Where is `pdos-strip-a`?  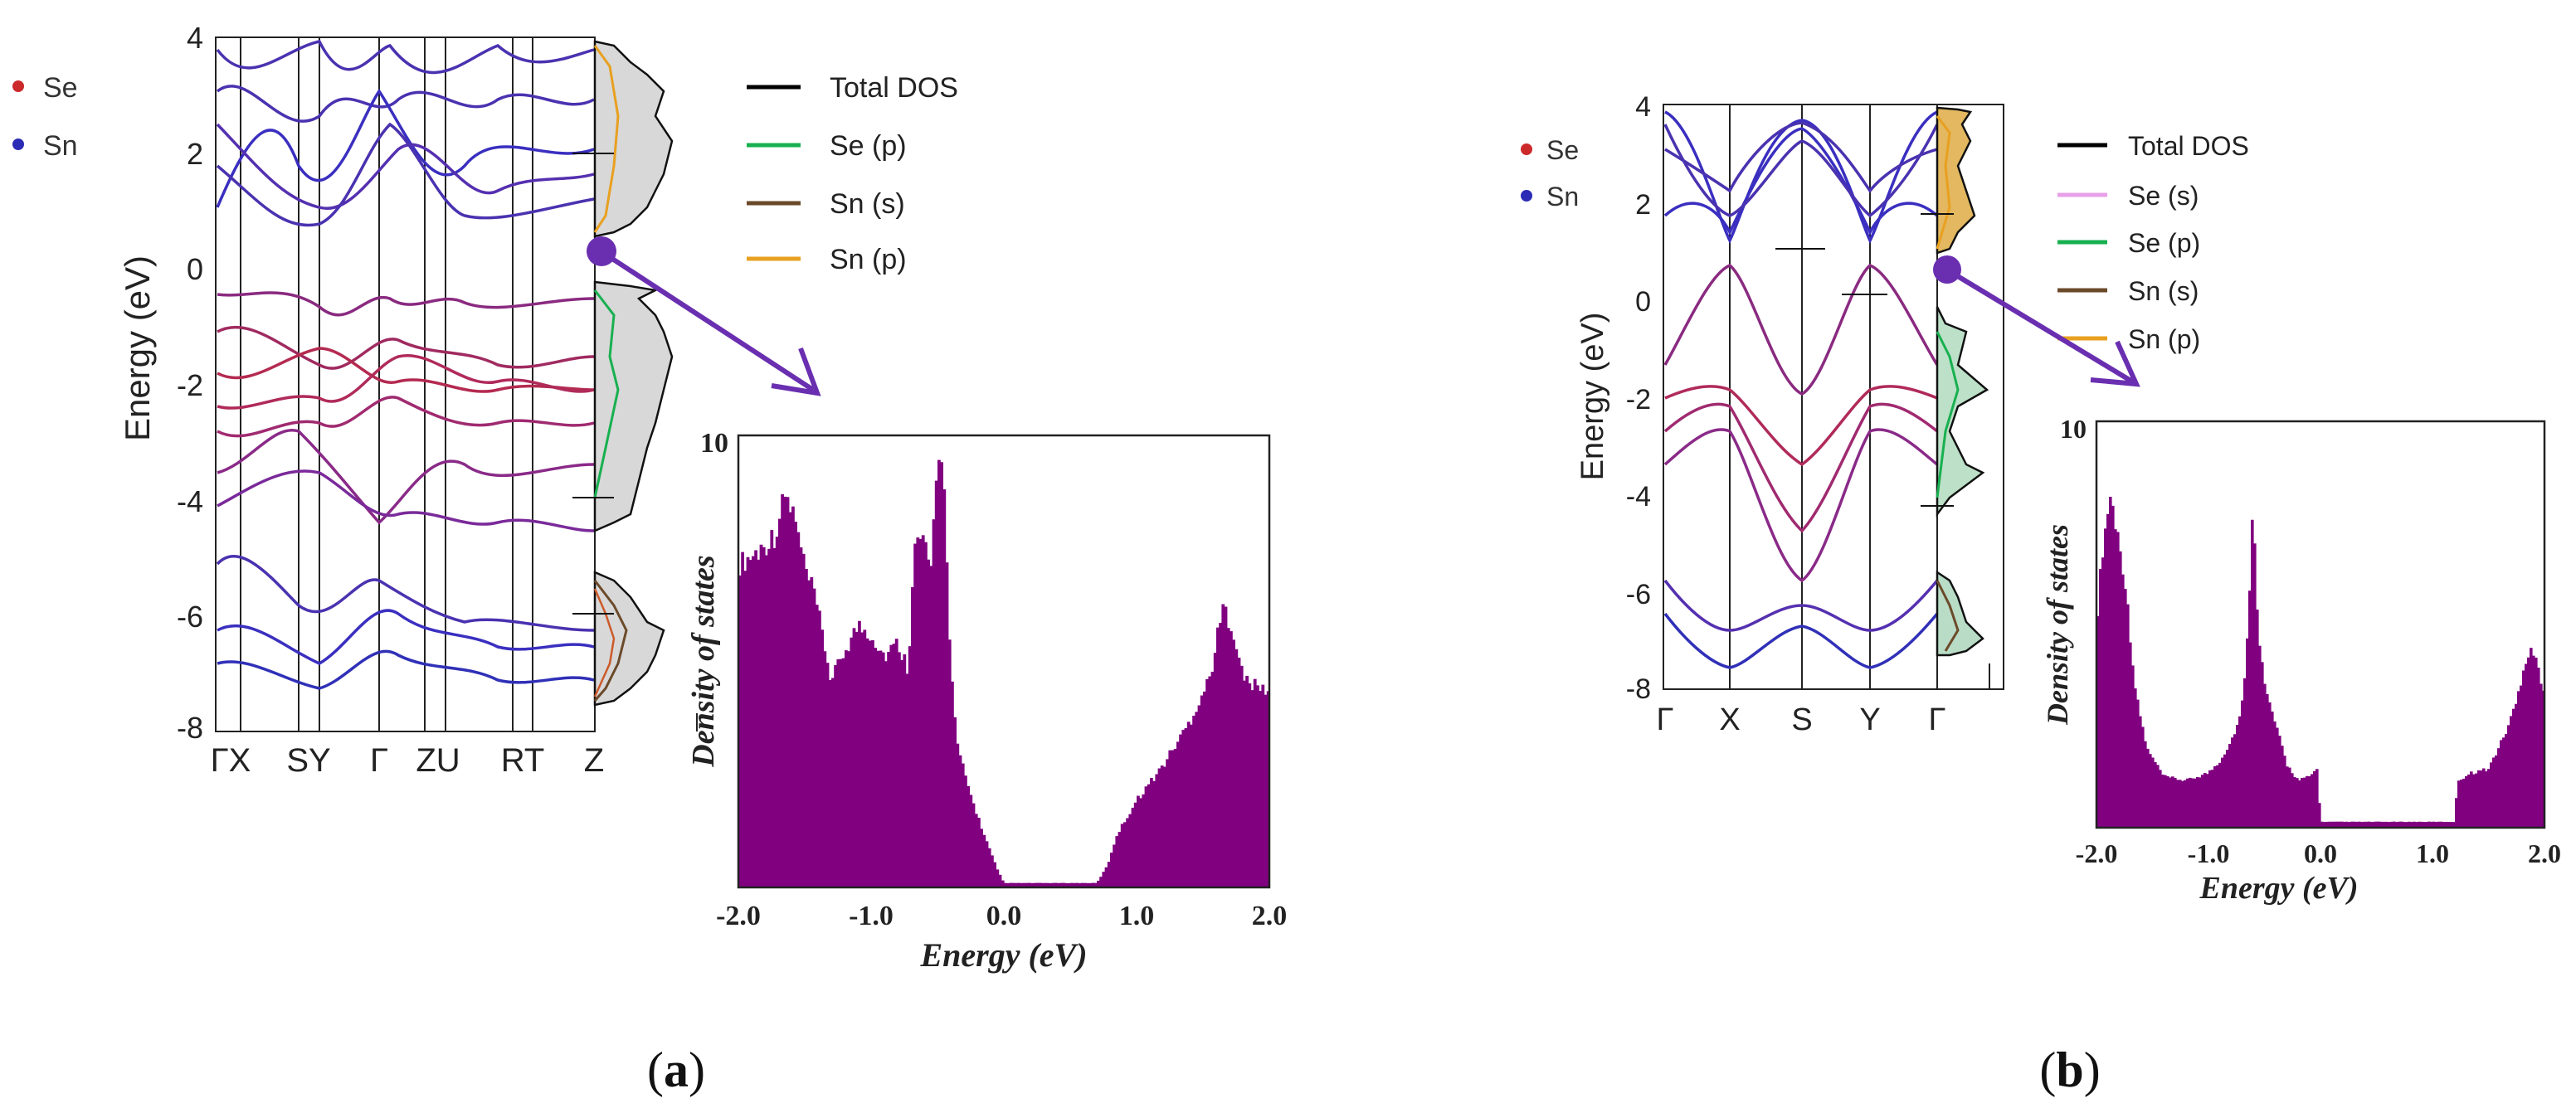
pdos-strip-a is located at coordinates (635, 384).